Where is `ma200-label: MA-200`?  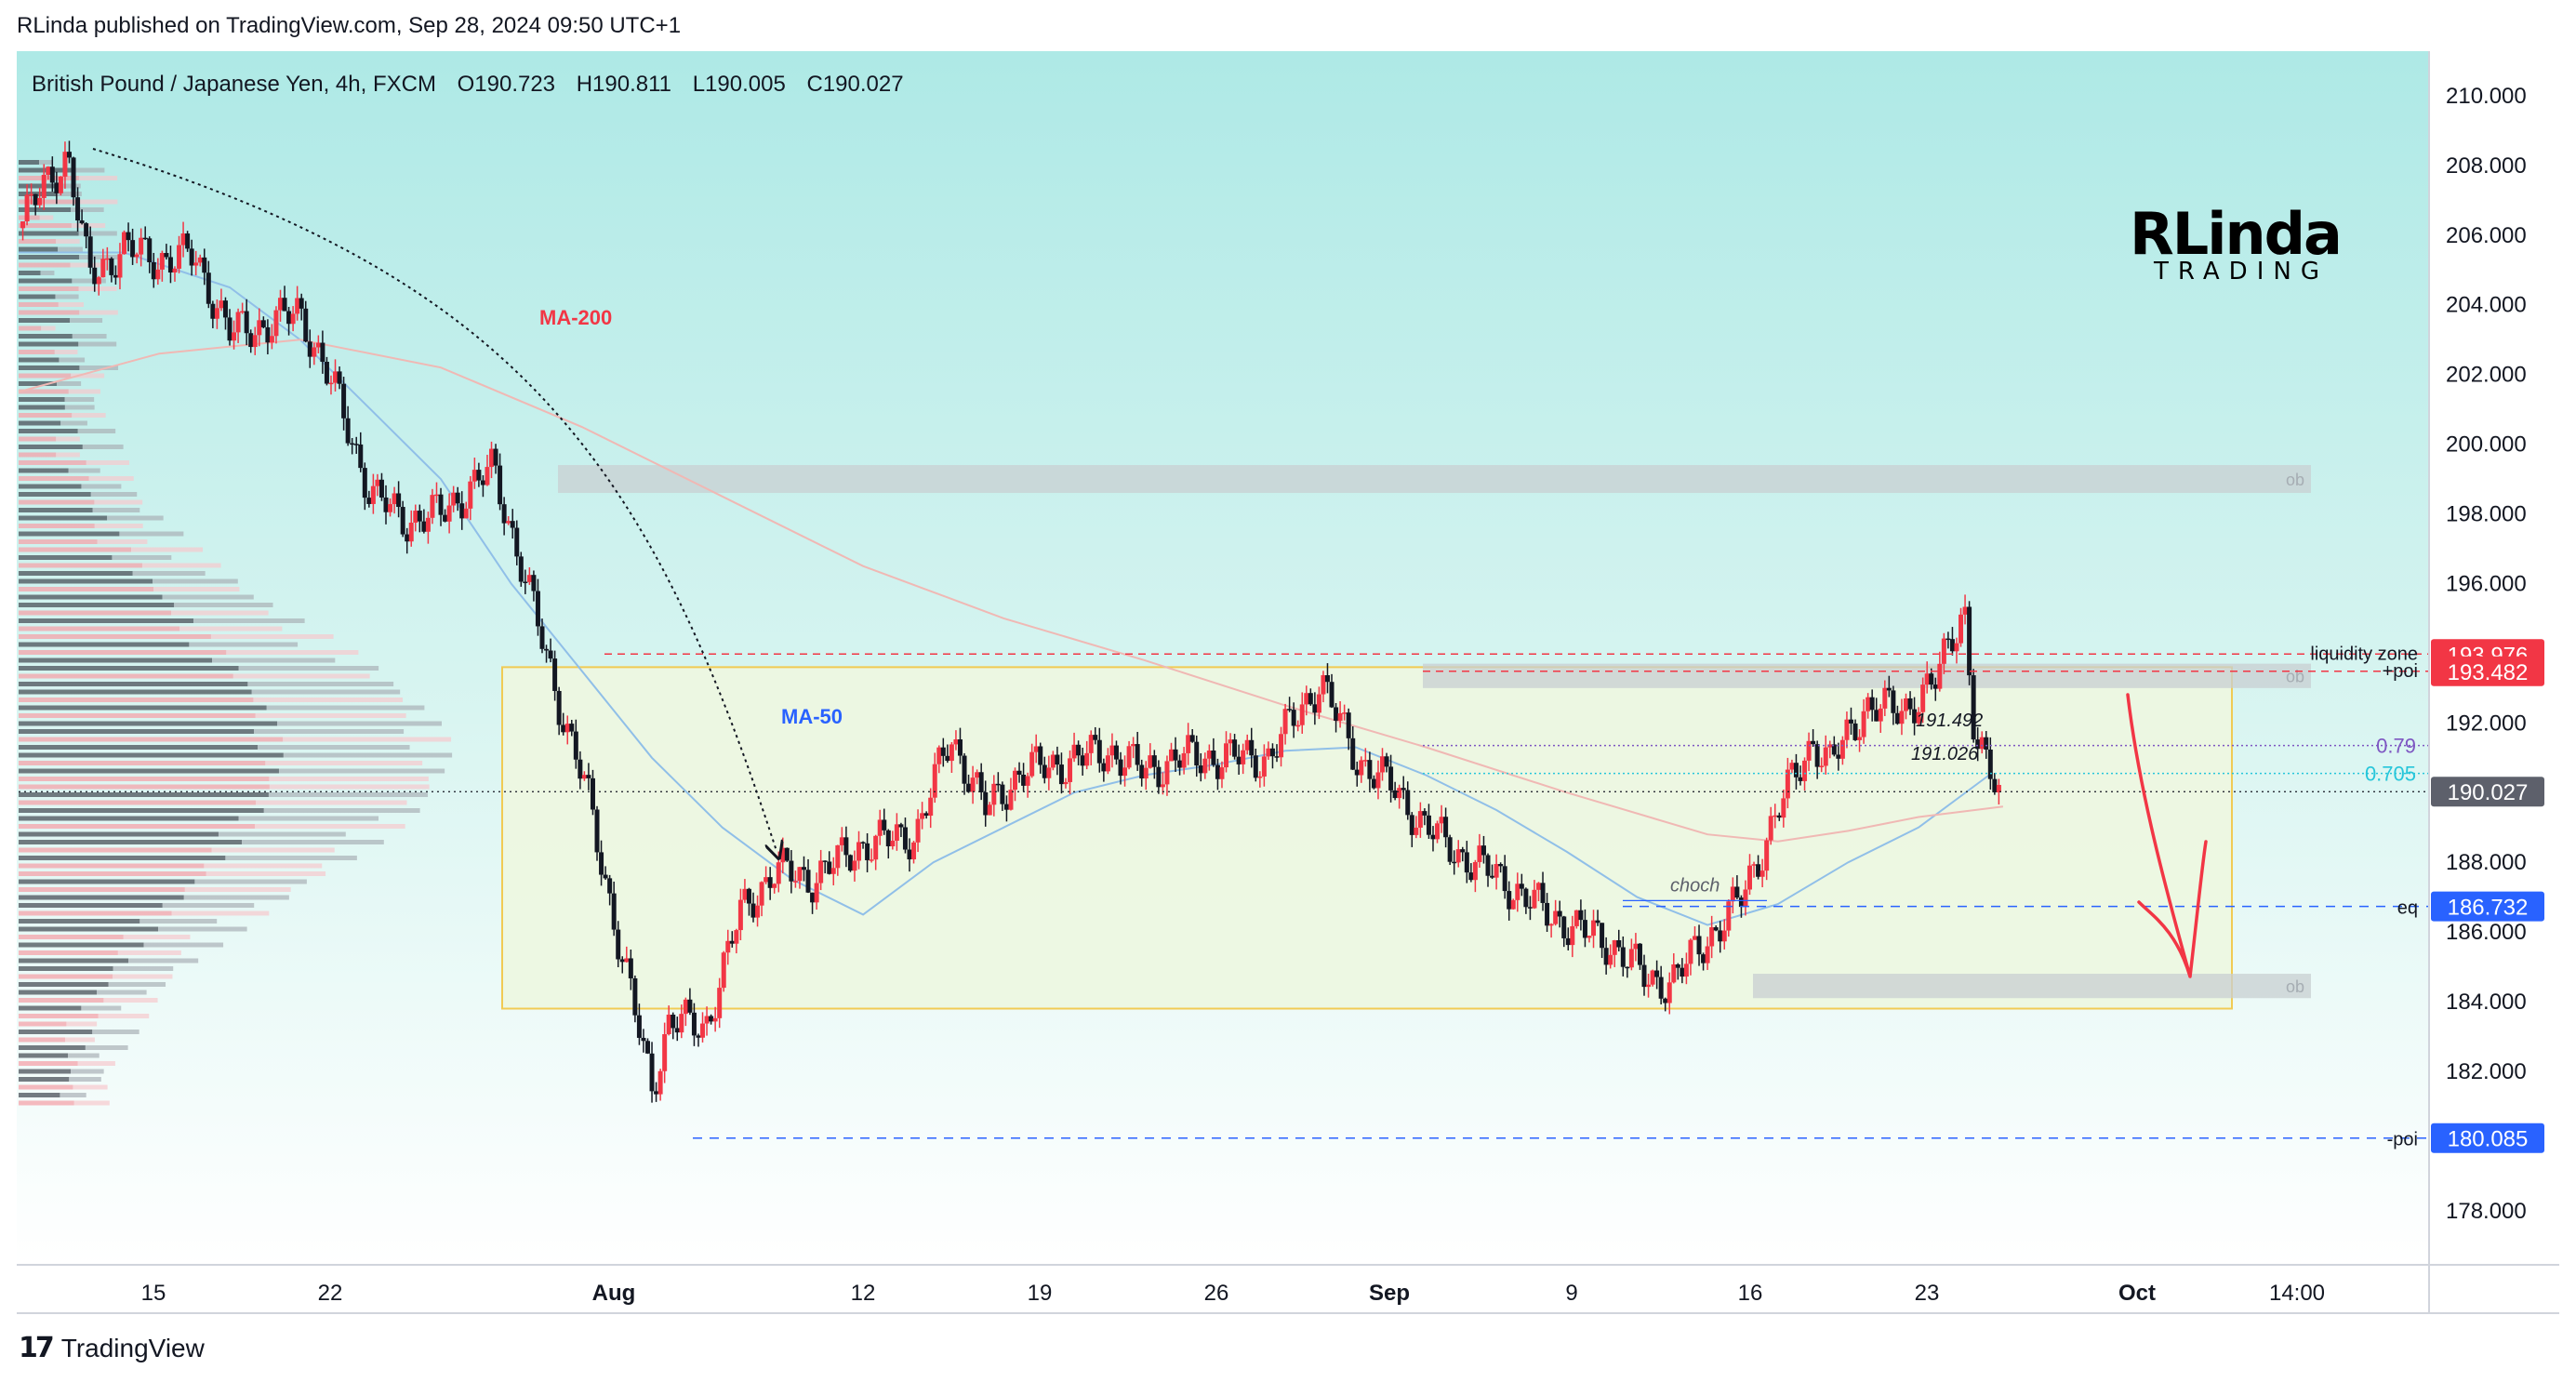
ma200-label: MA-200 is located at coordinates (575, 318).